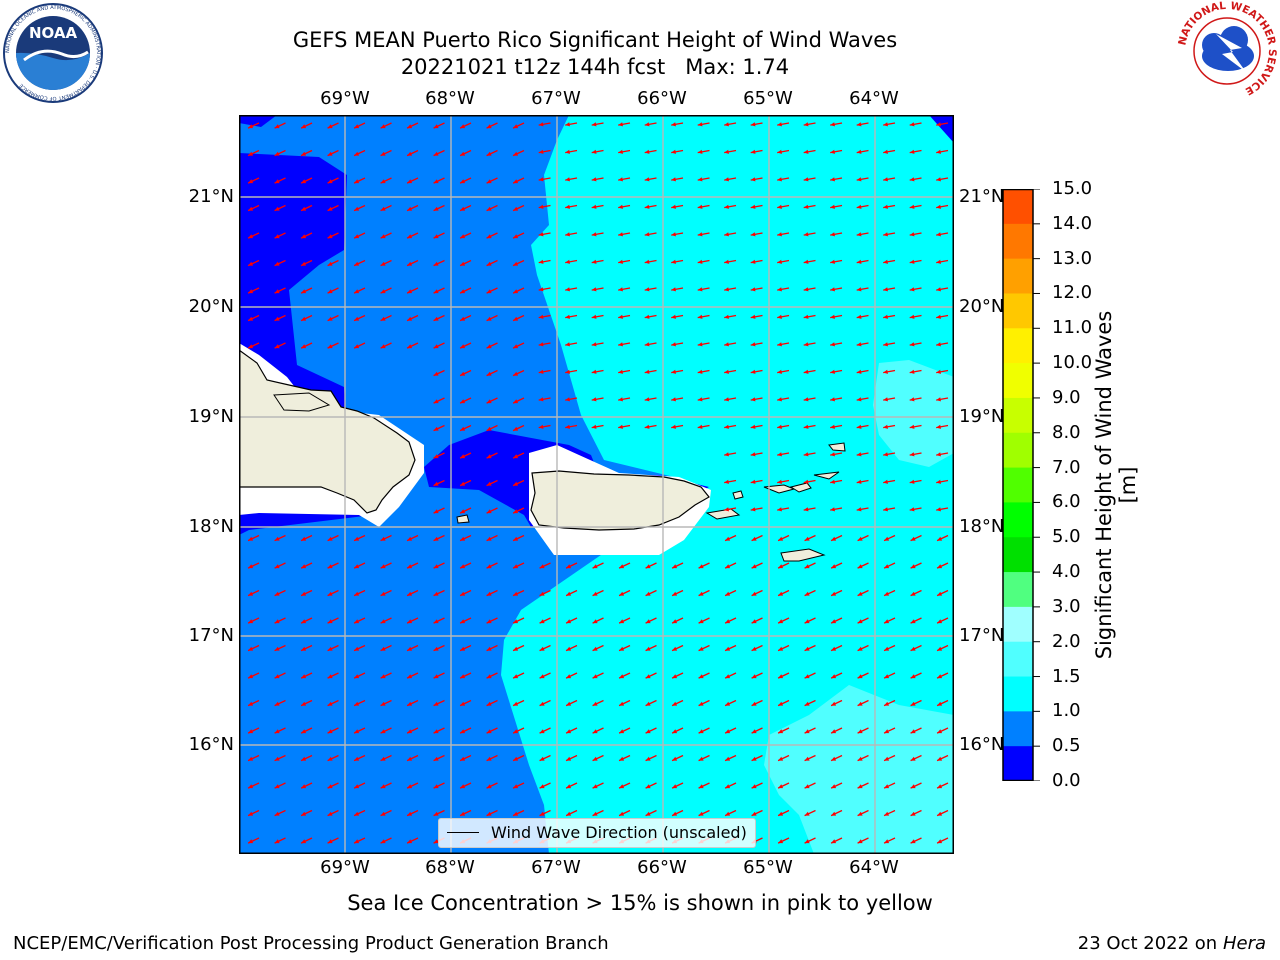  Describe the element at coordinates (1072, 188) in the screenshot. I see `colorbar-tick-label: 15.0` at that location.